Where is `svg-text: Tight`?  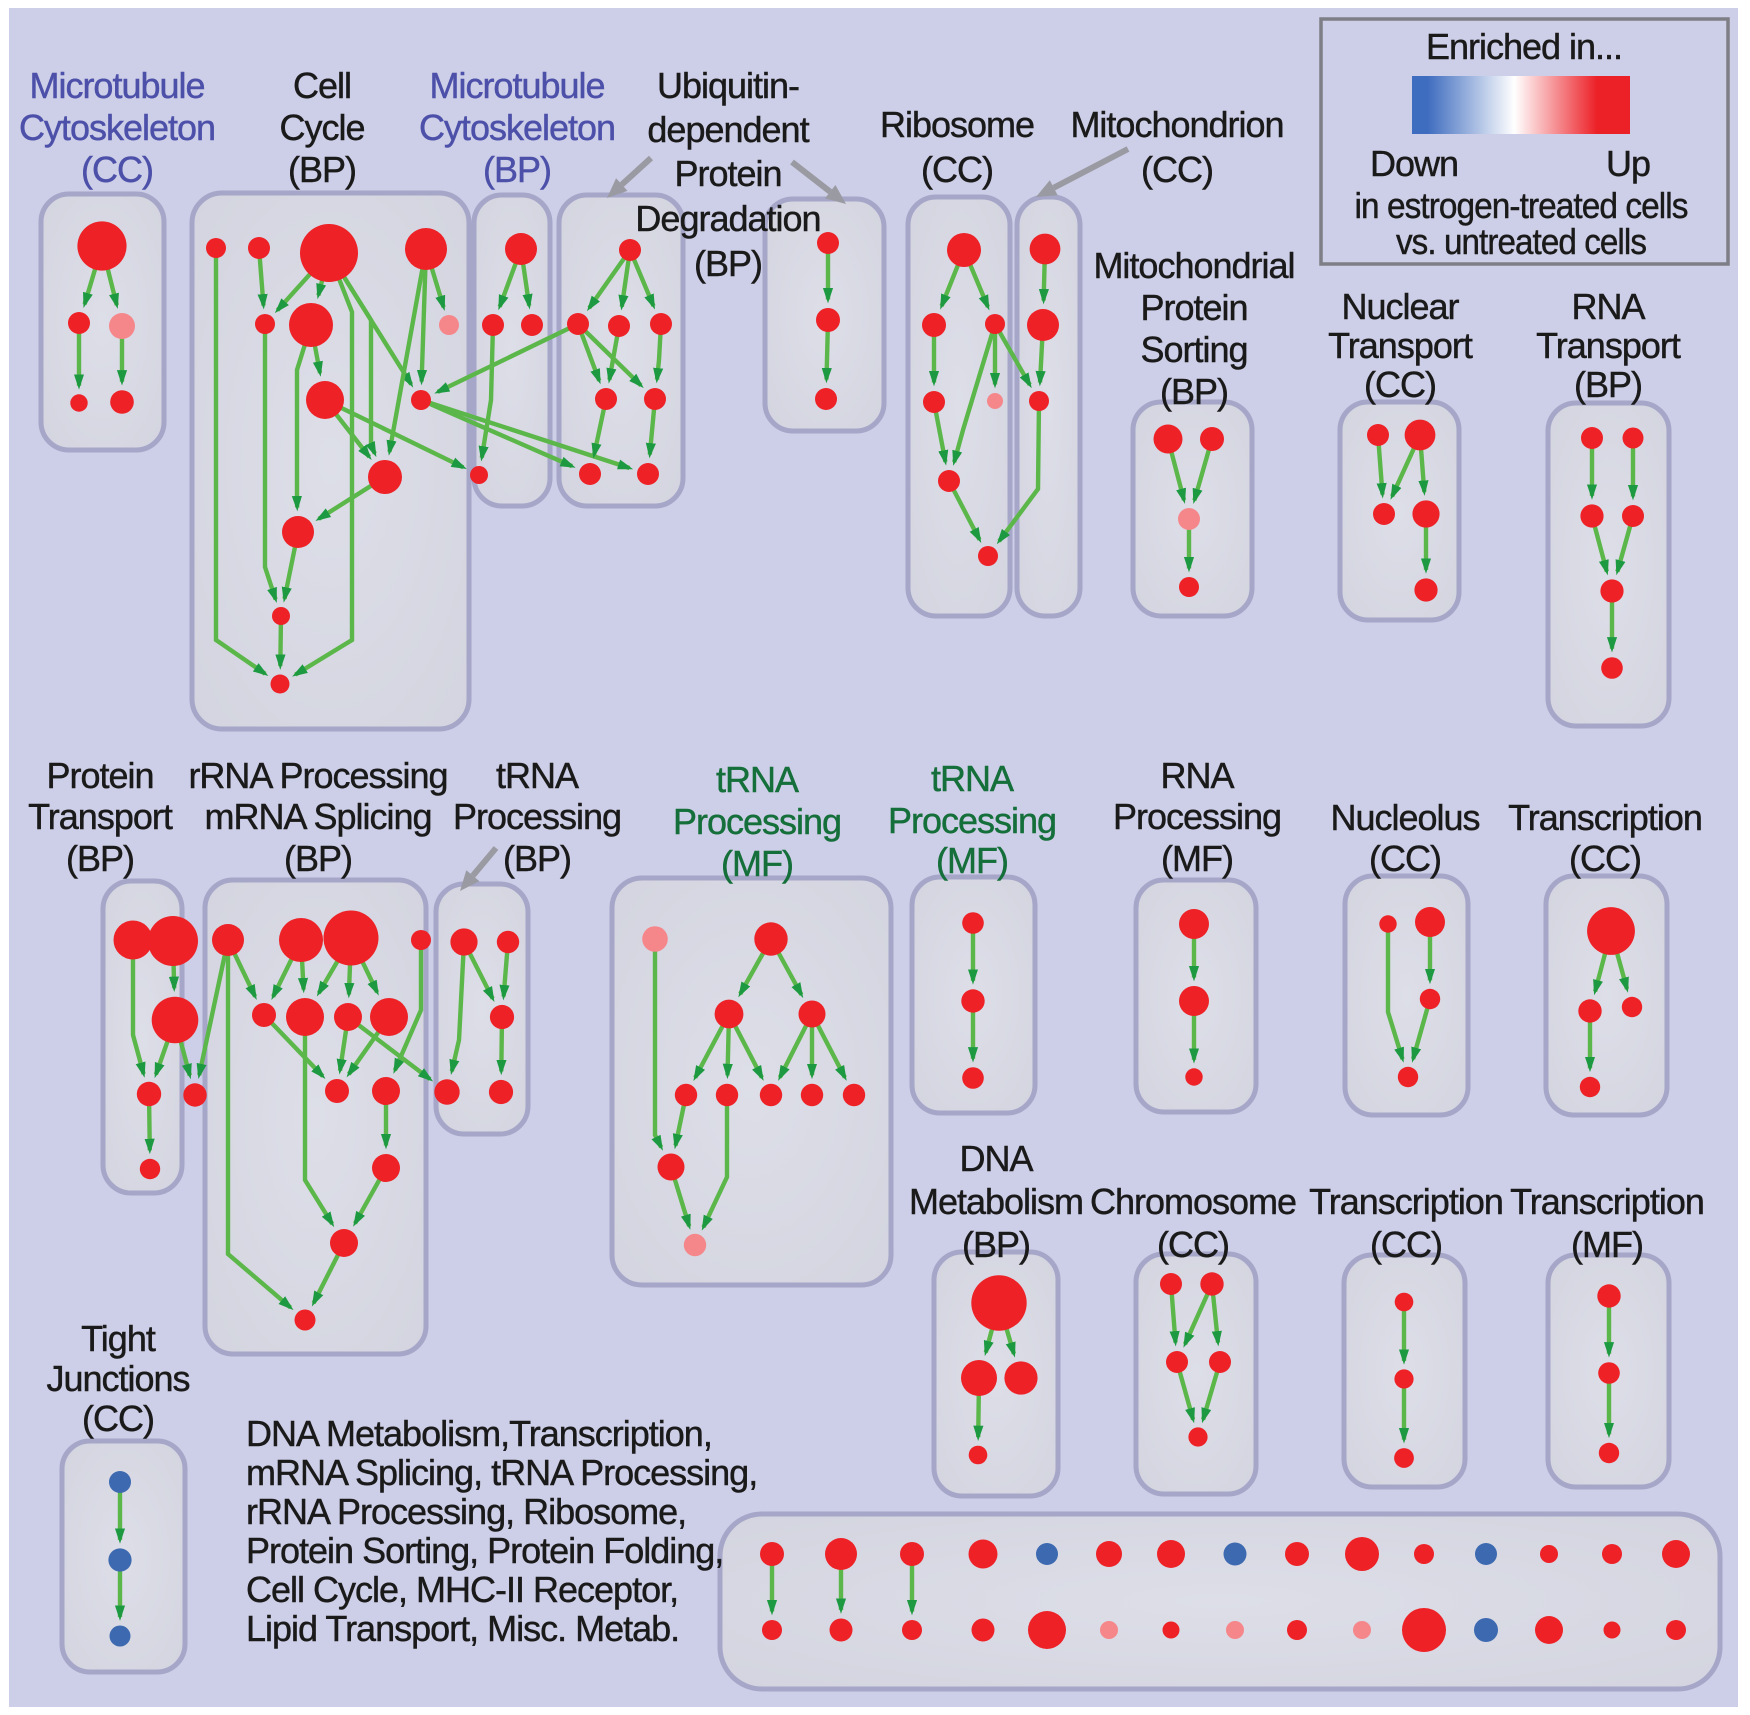 svg-text: Tight is located at coordinates (118, 1338).